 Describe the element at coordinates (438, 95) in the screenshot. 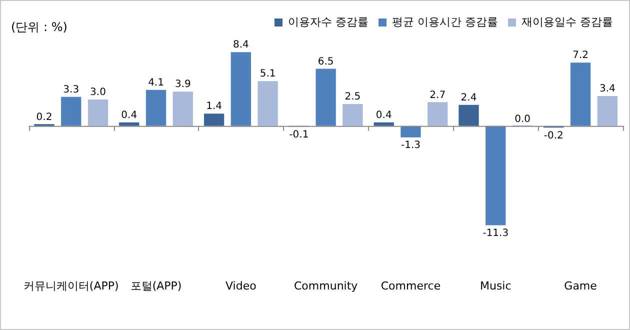

I see `data-label: 2.7` at that location.